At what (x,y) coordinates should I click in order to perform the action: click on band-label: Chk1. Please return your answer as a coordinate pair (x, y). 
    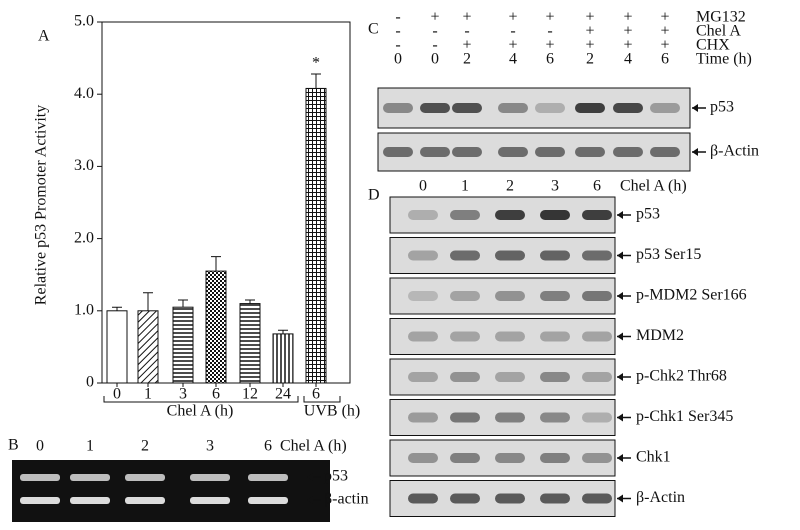
    Looking at the image, I should click on (653, 457).